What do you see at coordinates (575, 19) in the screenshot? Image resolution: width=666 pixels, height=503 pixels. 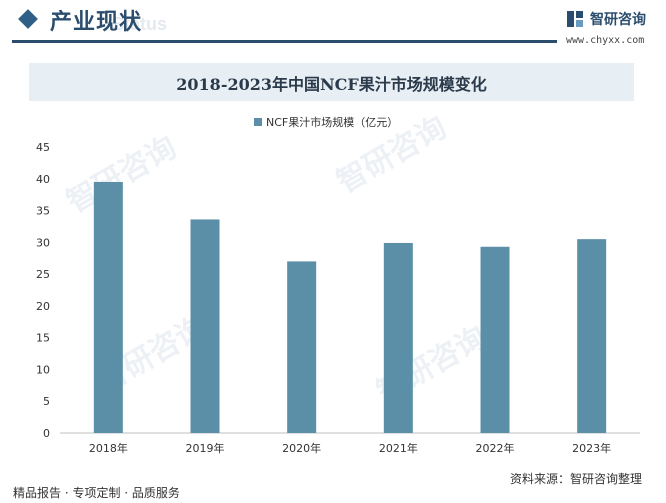 I see `brand-logo-icon` at bounding box center [575, 19].